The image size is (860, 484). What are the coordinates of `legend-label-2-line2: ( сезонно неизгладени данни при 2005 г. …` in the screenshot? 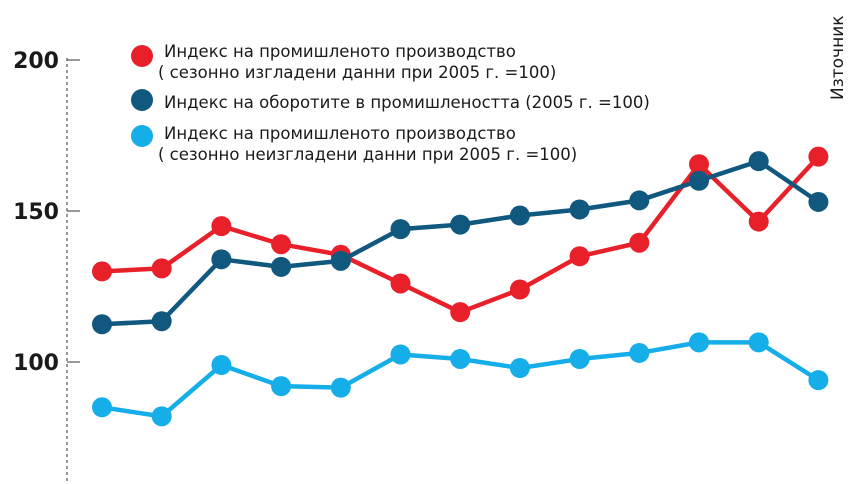 It's located at (367, 154).